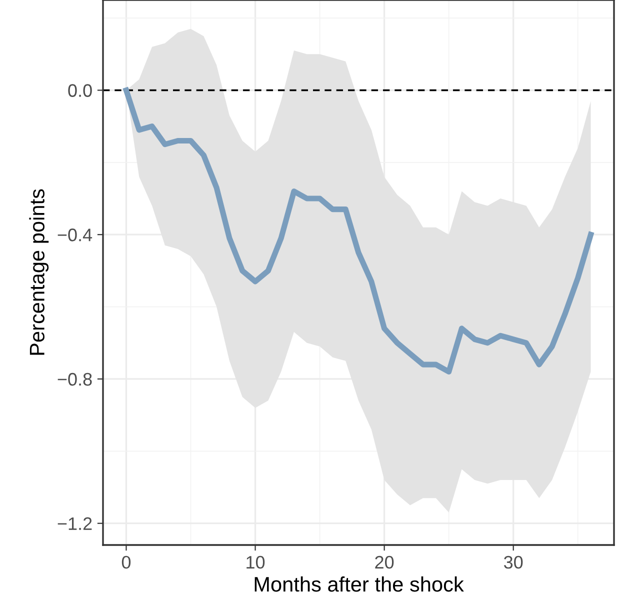 This screenshot has width=623, height=613. Describe the element at coordinates (39, 272) in the screenshot. I see `y-axis-title: Percentage points` at that location.